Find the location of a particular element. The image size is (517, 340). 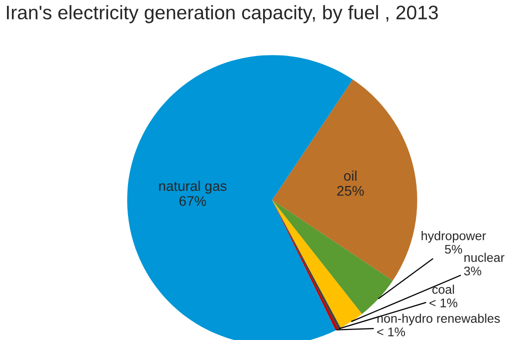

data-label: 67% is located at coordinates (192, 201).